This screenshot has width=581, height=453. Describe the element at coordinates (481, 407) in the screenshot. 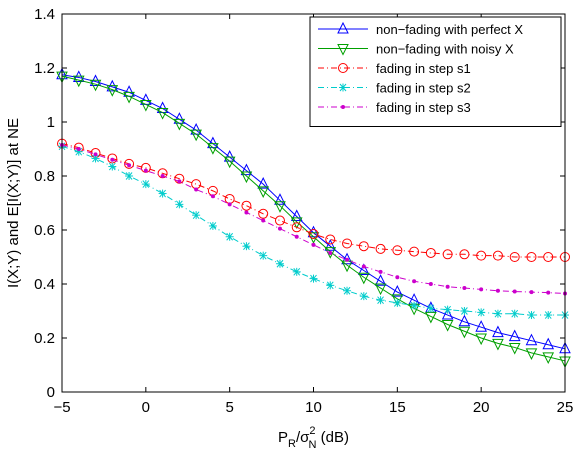

I see `x-tick-label: 20` at that location.